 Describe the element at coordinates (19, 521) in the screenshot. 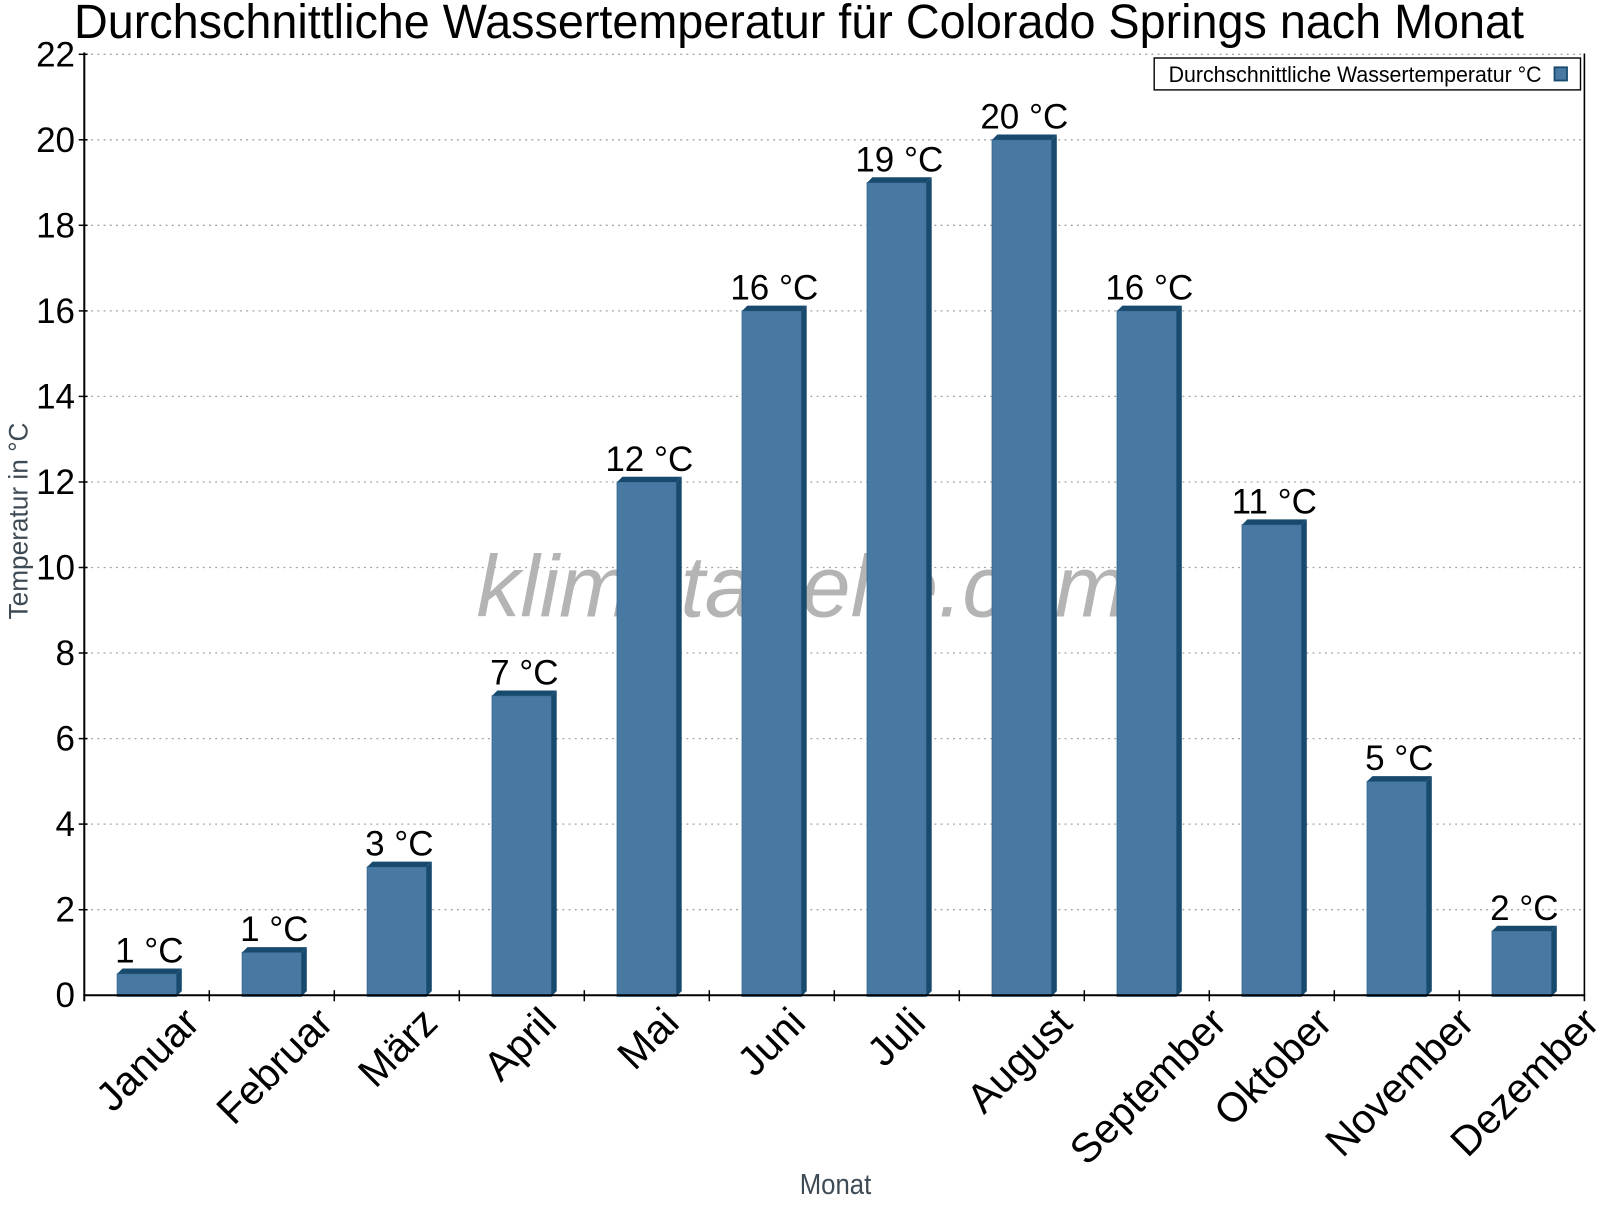

I see `svg-text: Temperatur in °C` at that location.